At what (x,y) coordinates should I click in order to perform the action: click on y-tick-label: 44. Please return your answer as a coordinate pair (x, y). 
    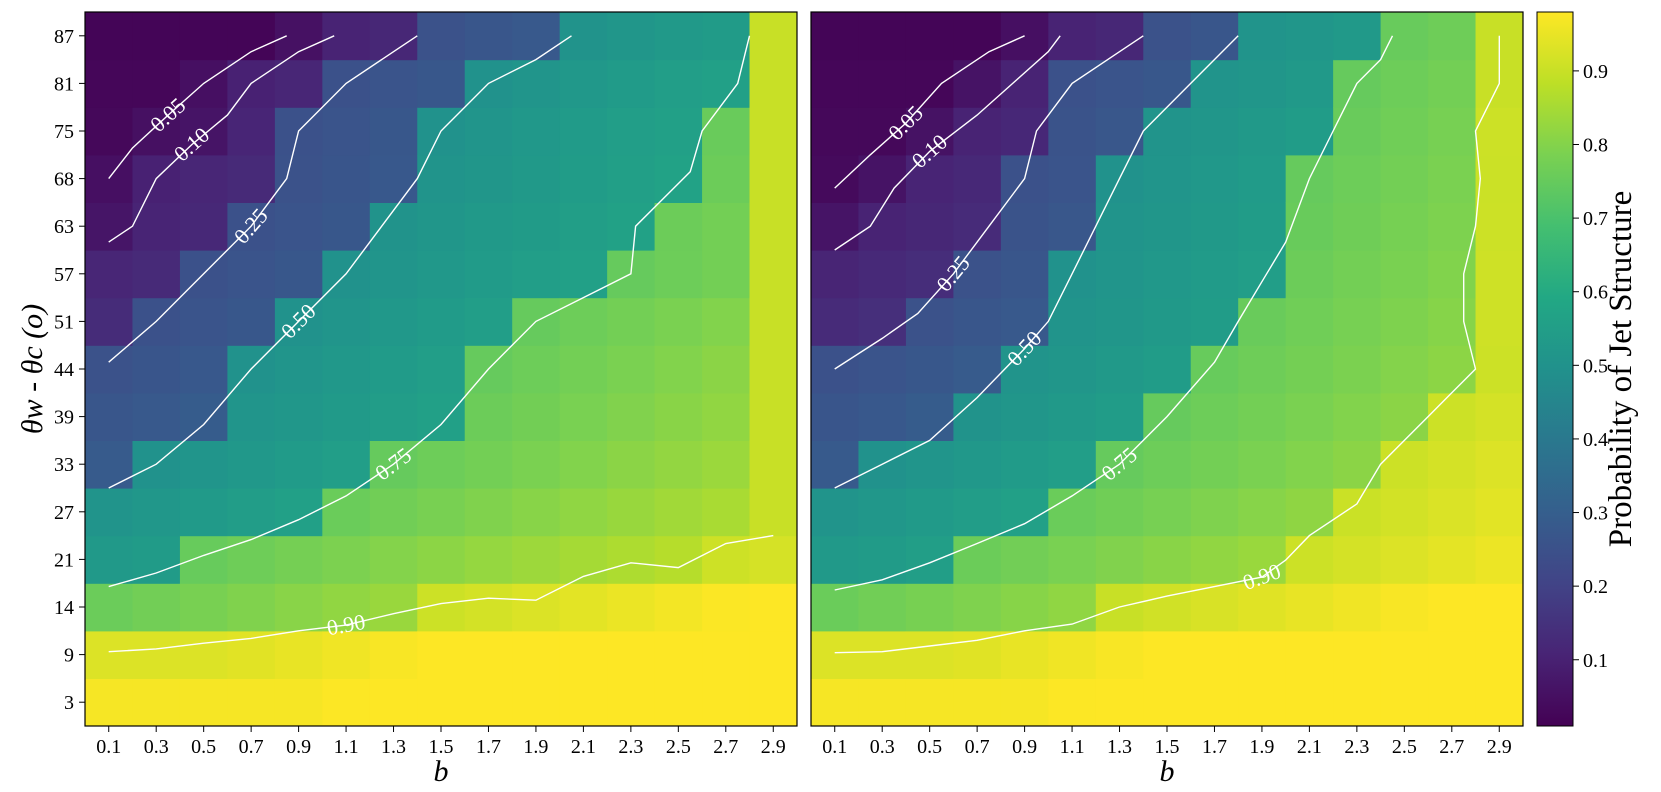
    Looking at the image, I should click on (64, 370).